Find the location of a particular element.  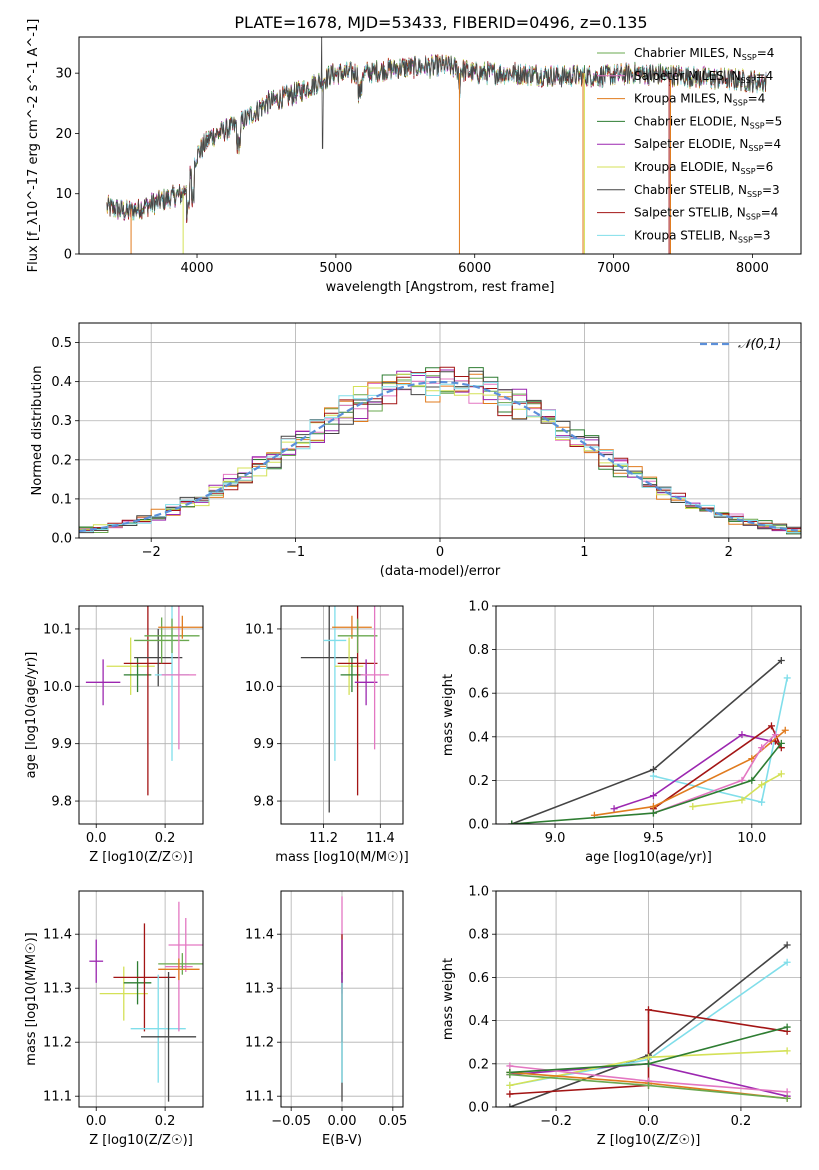

legend-entry: Kroupa MILES, NSSP=4 is located at coordinates (699, 100).